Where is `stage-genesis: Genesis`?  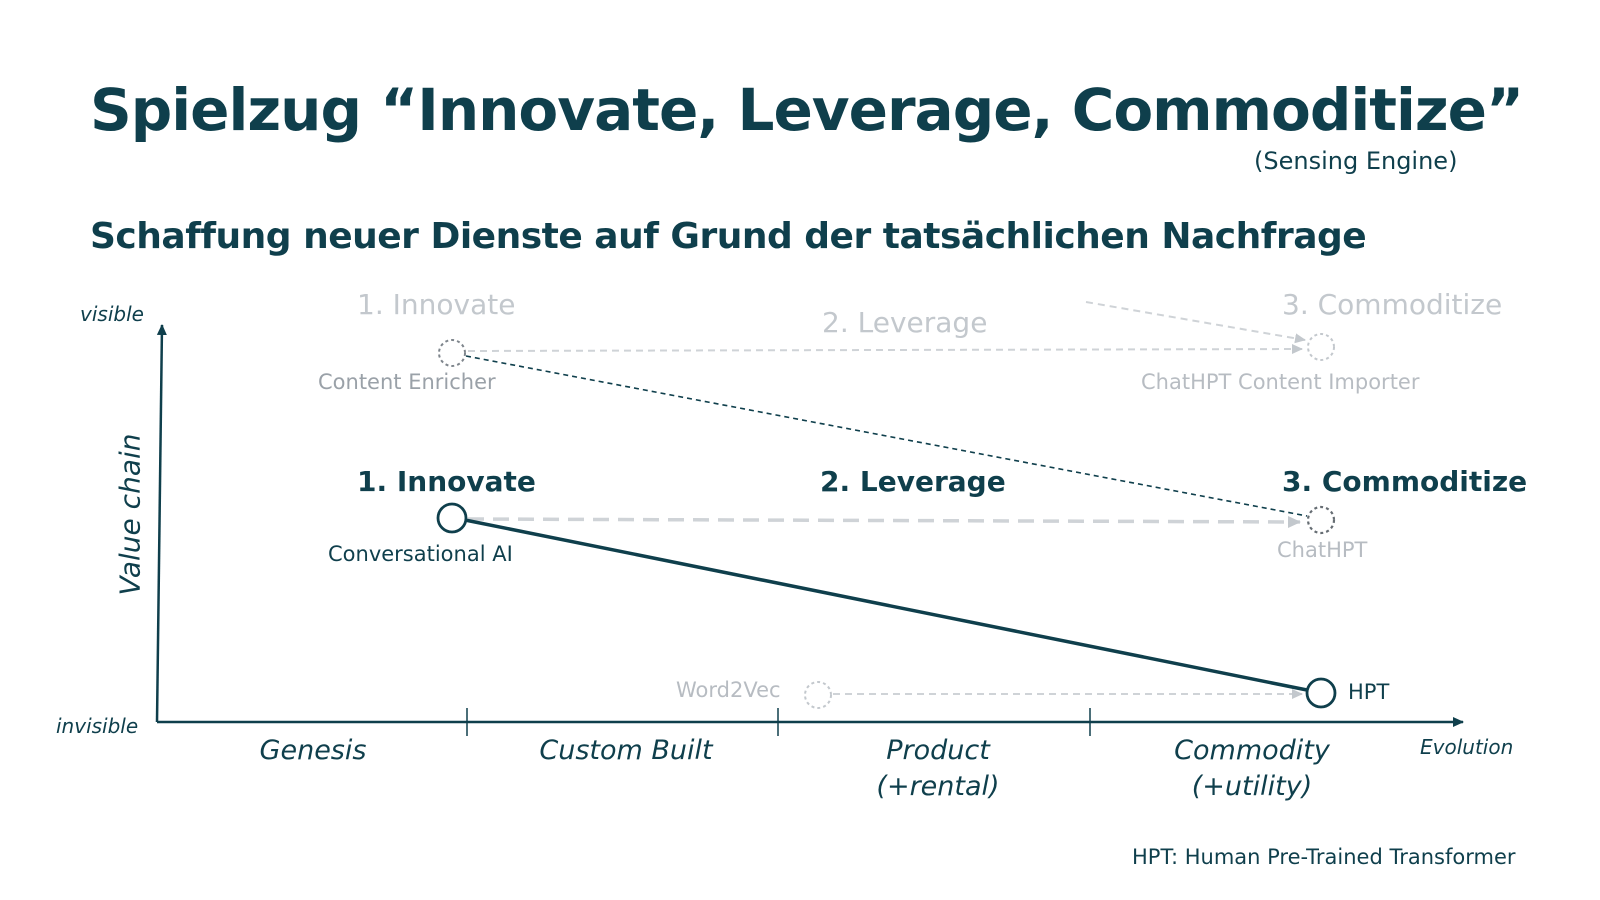 stage-genesis: Genesis is located at coordinates (313, 751).